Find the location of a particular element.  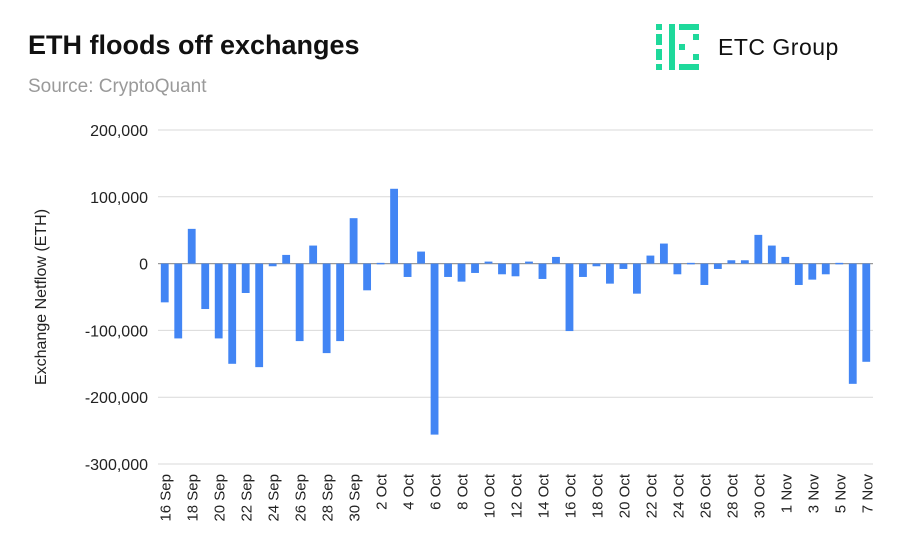

y-tick-label: -200,000 is located at coordinates (116, 398).